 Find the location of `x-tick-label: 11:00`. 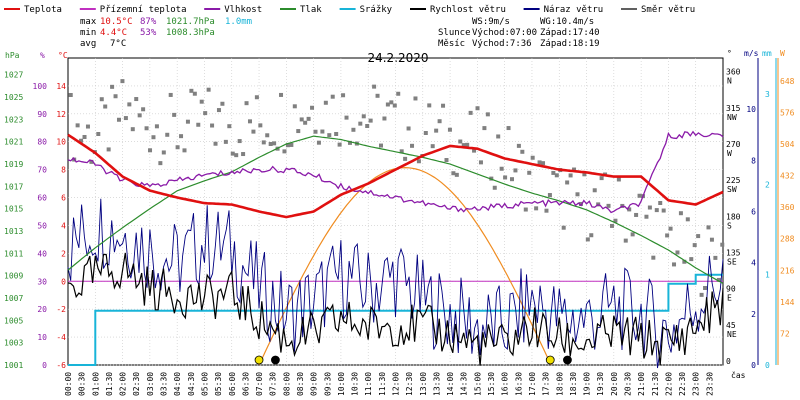

x-tick-label: 11:00 is located at coordinates (368, 384).